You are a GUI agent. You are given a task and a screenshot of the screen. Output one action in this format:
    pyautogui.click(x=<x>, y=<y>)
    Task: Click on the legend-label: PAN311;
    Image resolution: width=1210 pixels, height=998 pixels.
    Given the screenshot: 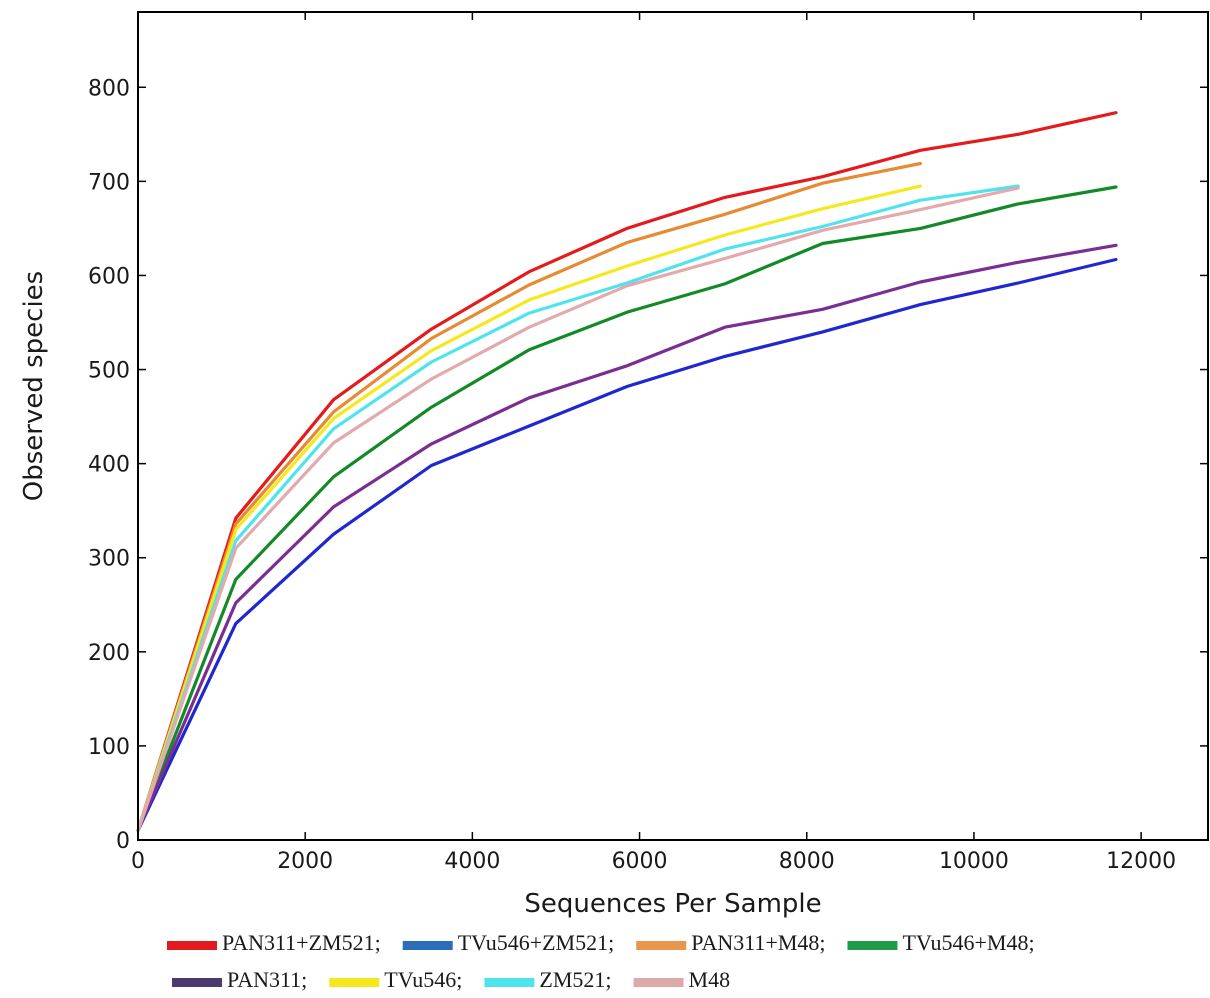 What is the action you would take?
    pyautogui.click(x=267, y=979)
    